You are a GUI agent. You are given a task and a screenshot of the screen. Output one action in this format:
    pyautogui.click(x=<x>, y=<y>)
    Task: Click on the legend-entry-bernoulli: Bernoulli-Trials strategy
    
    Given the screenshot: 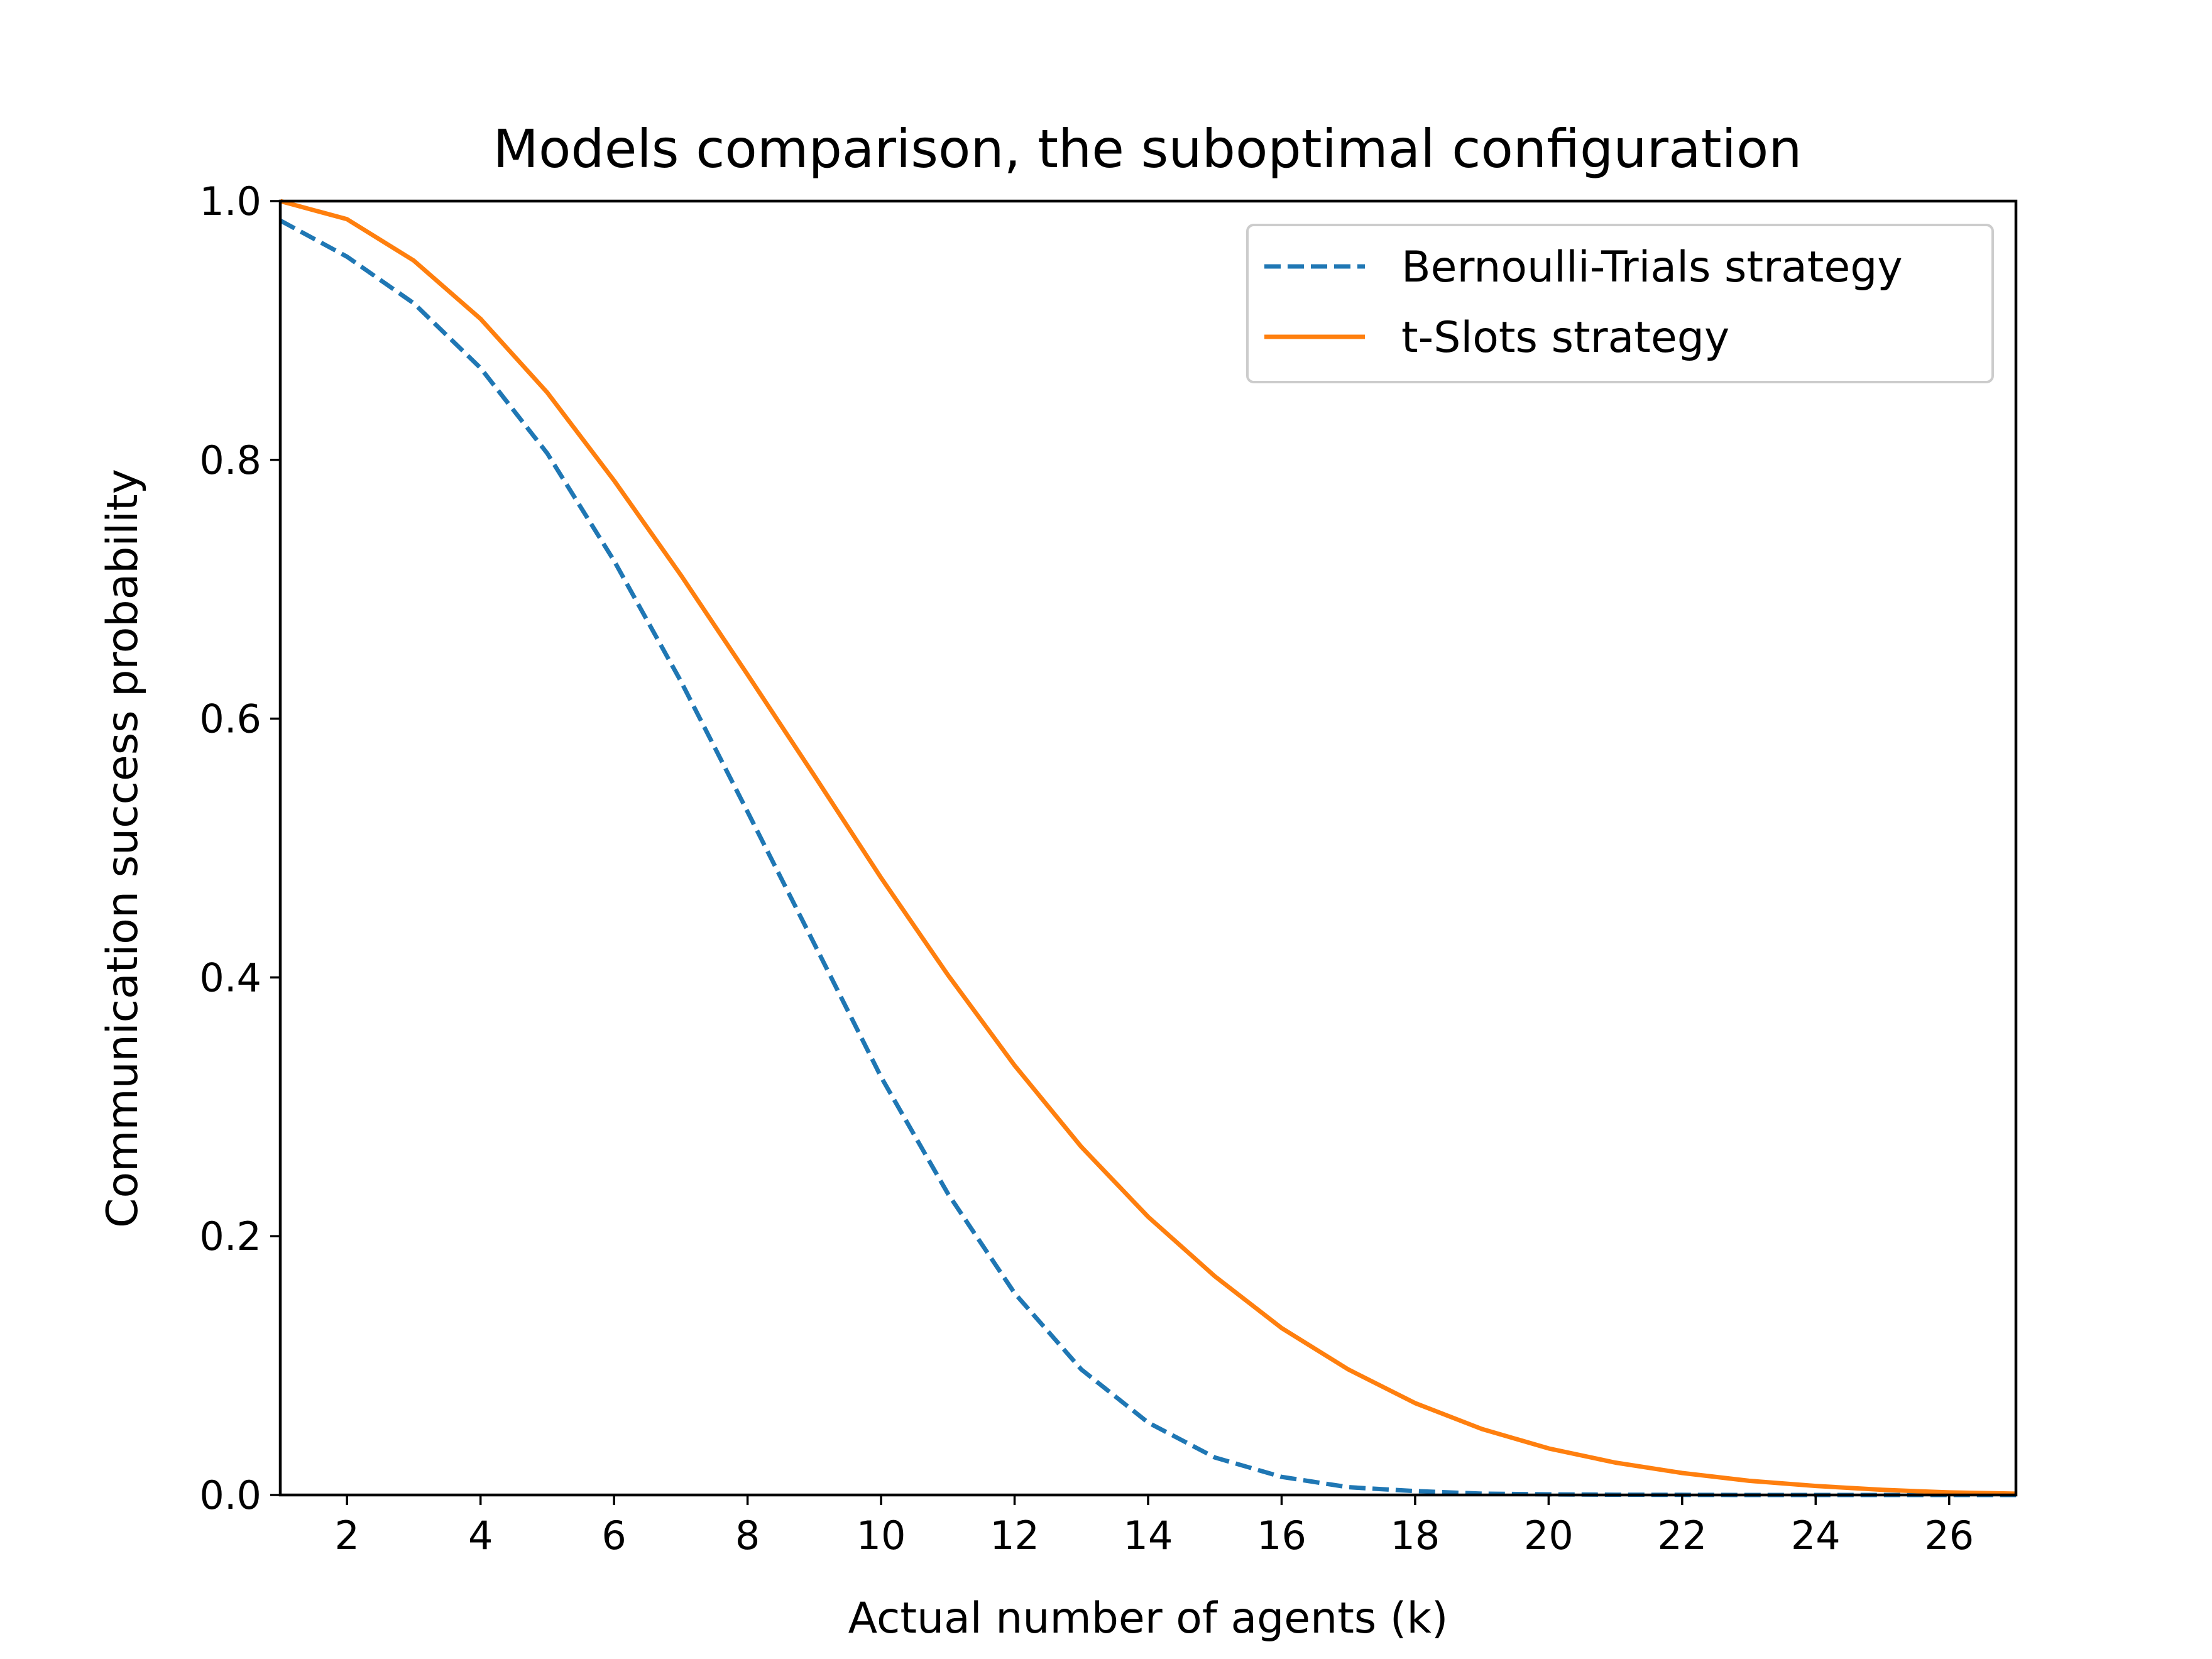 What is the action you would take?
    pyautogui.click(x=1652, y=267)
    